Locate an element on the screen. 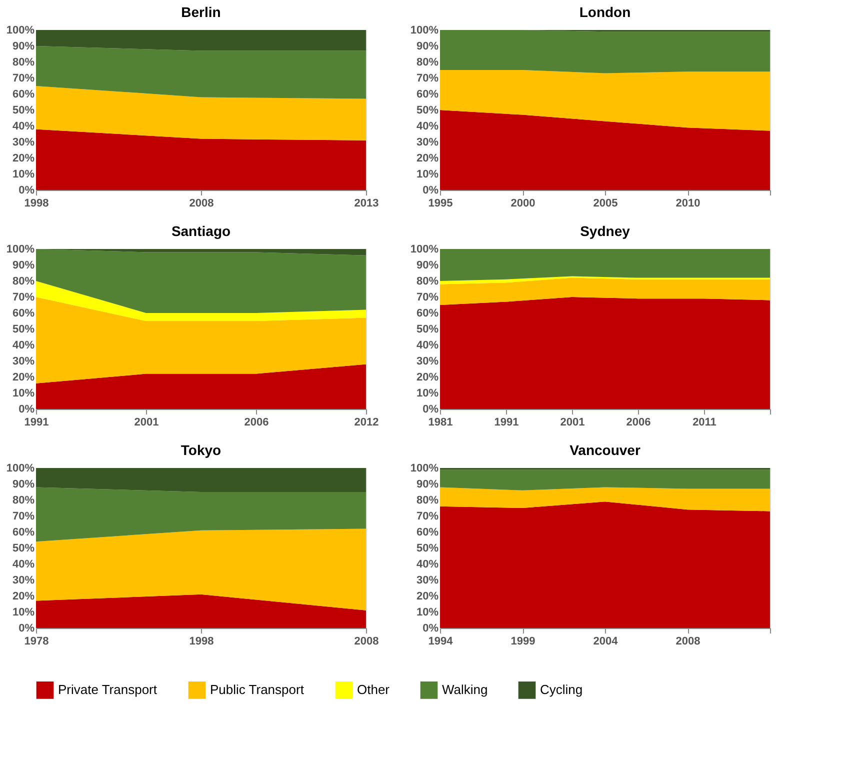 Image resolution: width=841 pixels, height=757 pixels. chart-title: Tokyo is located at coordinates (201, 450).